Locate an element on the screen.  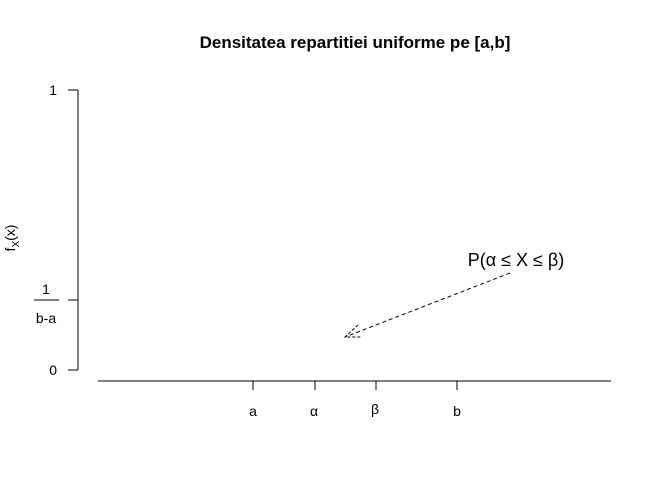
y-axis-label-main: f is located at coordinates (10, 249).